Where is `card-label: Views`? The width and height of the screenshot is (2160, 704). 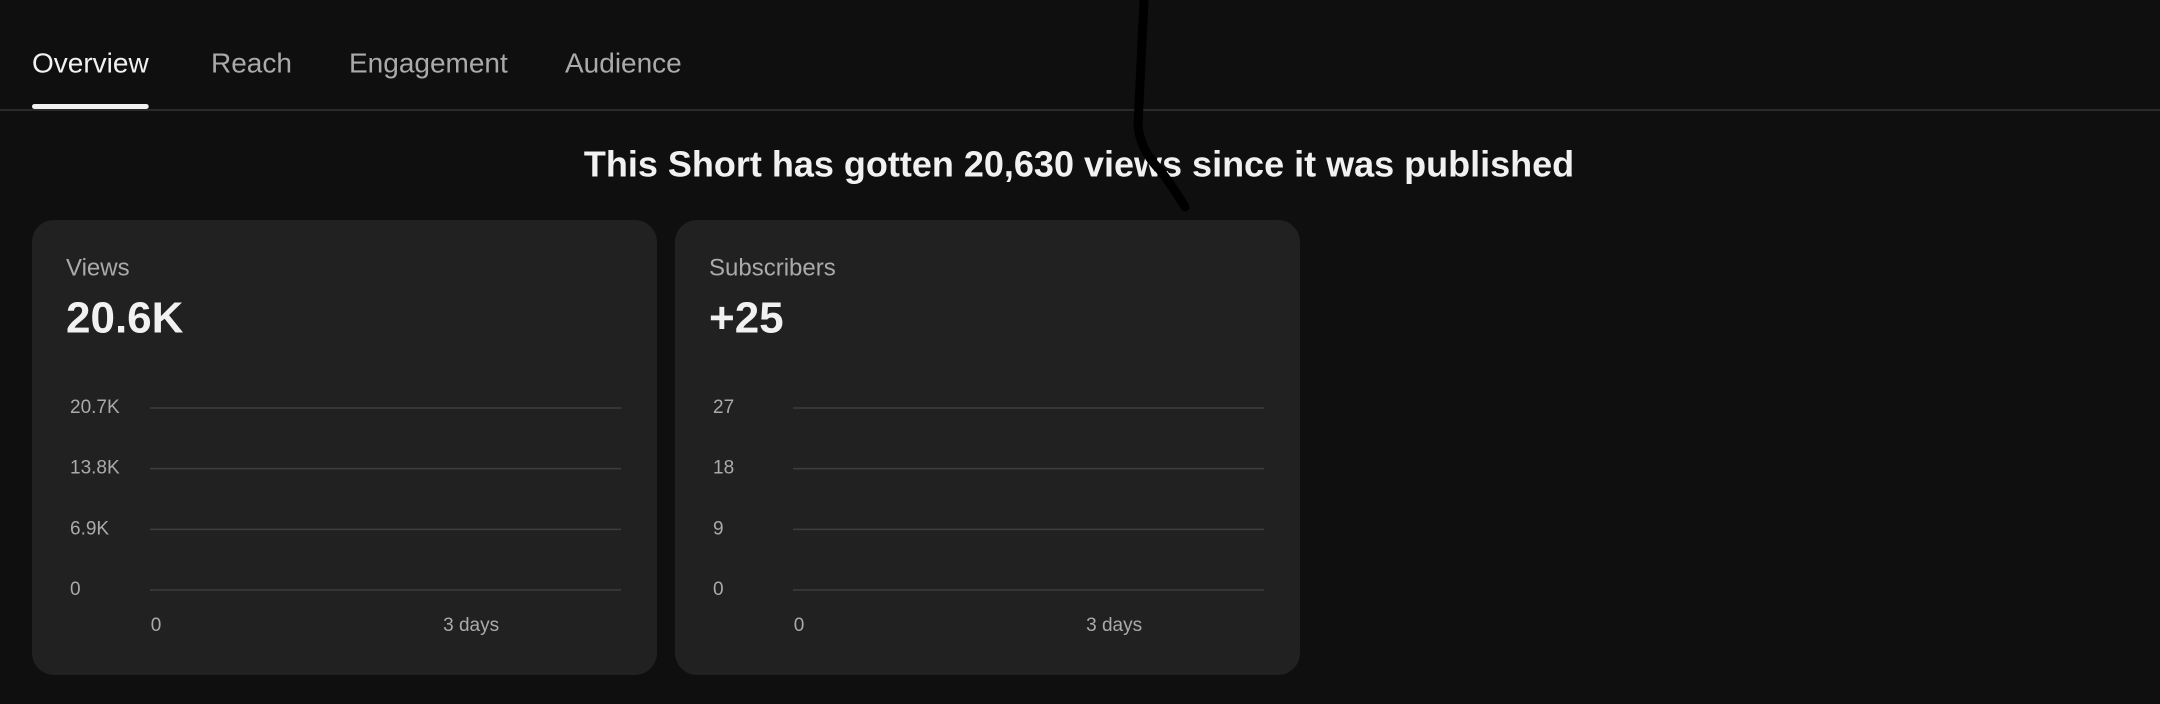
card-label: Views is located at coordinates (98, 267).